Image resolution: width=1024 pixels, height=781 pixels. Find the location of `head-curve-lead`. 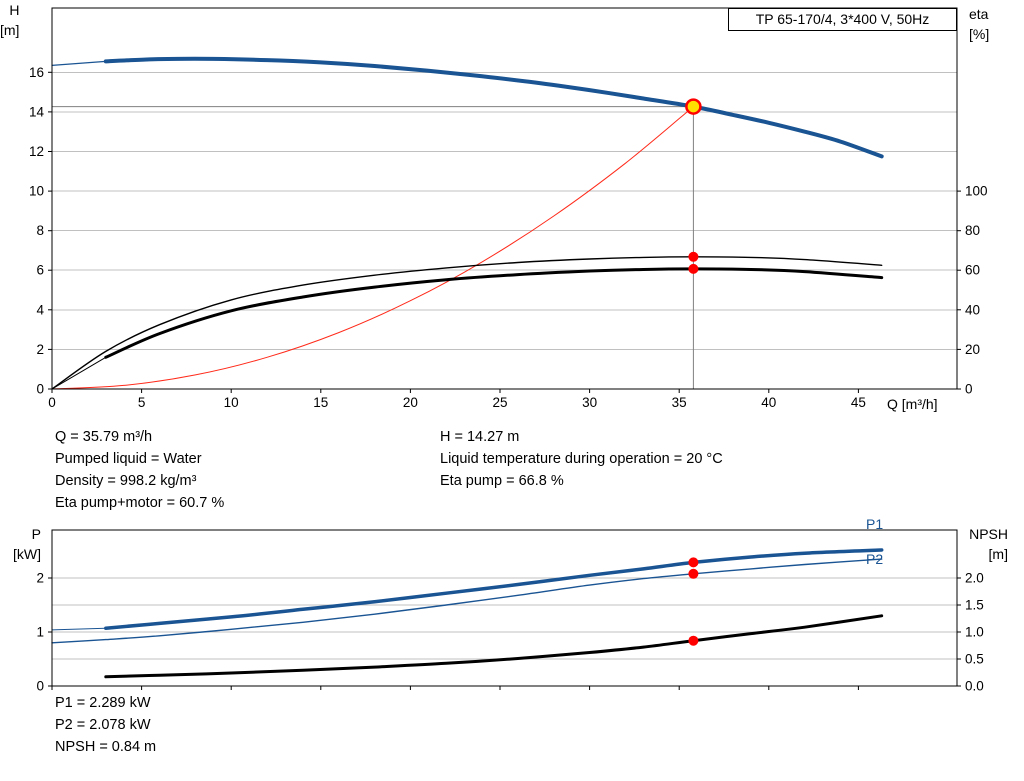

head-curve-lead is located at coordinates (79, 63).